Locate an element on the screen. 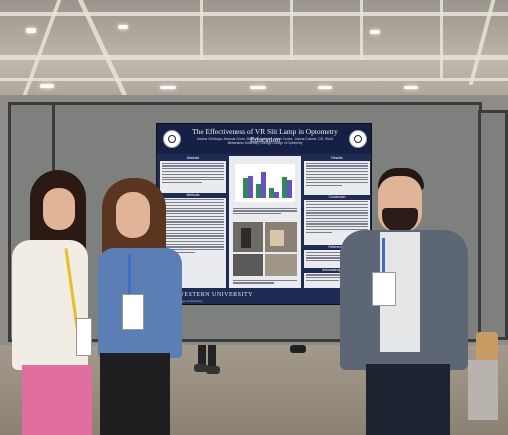 The image size is (508, 435). poster-column-left: Abstract Methods is located at coordinates (193, 222).